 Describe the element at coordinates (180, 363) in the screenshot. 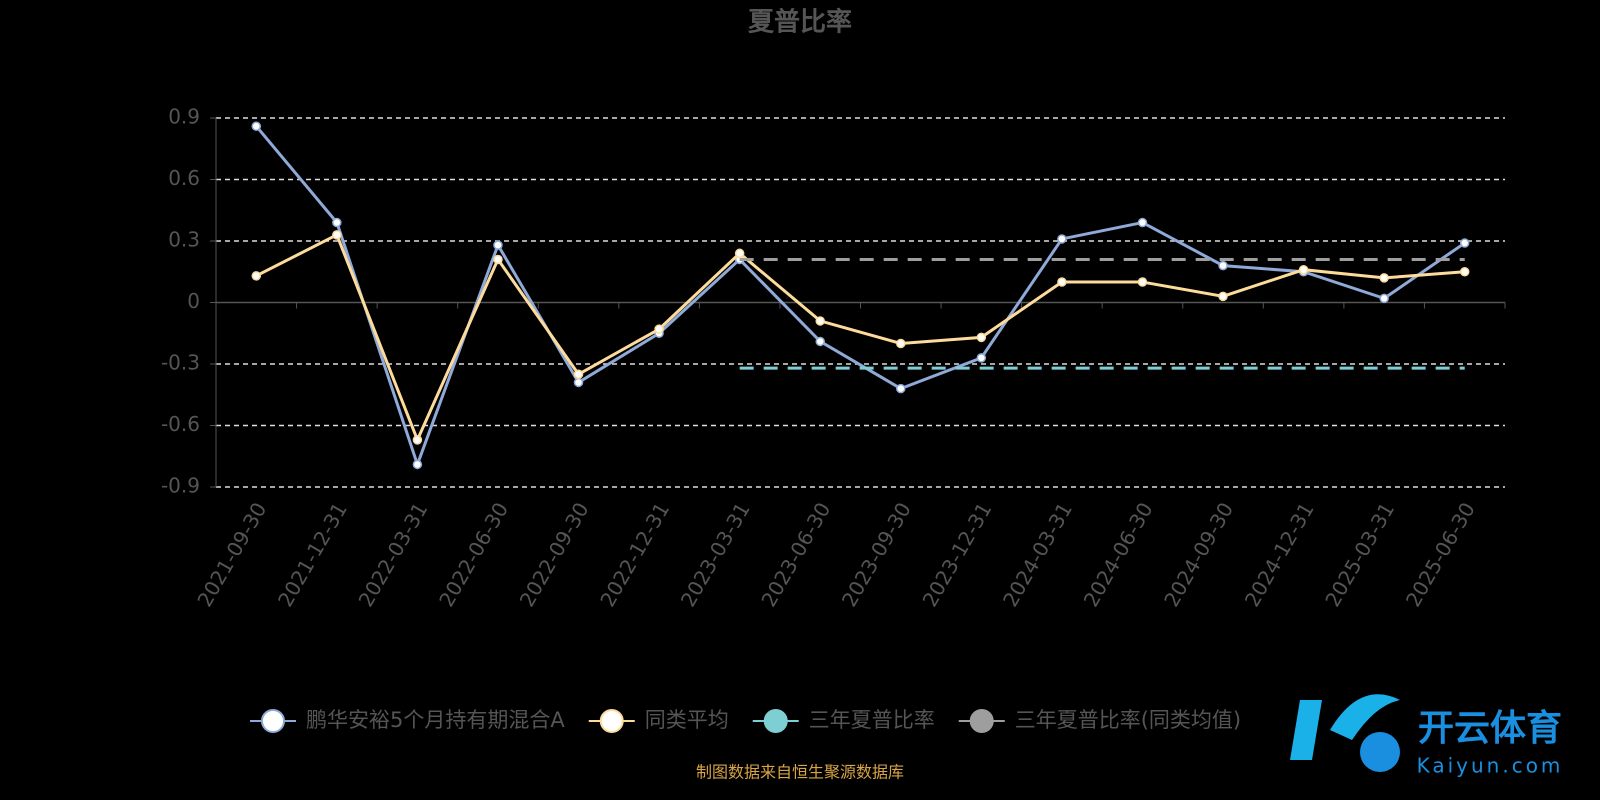

I see `y-tick-label: -0.3` at that location.